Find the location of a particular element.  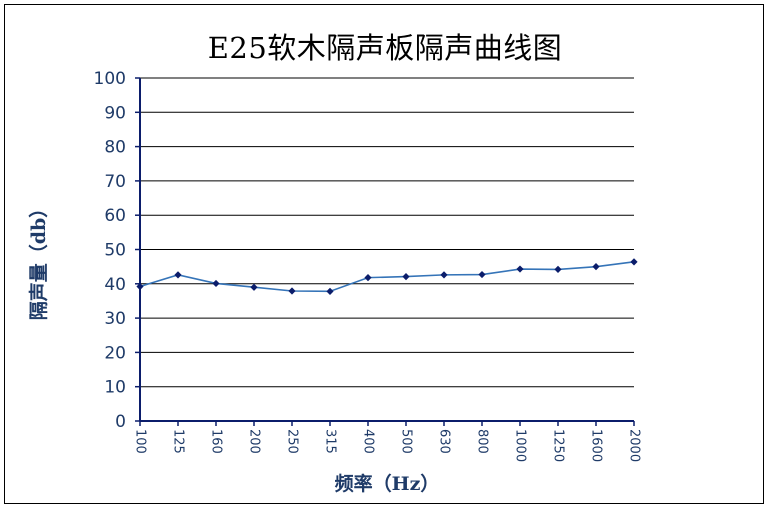

y-tick-label: 90 is located at coordinates (115, 113).